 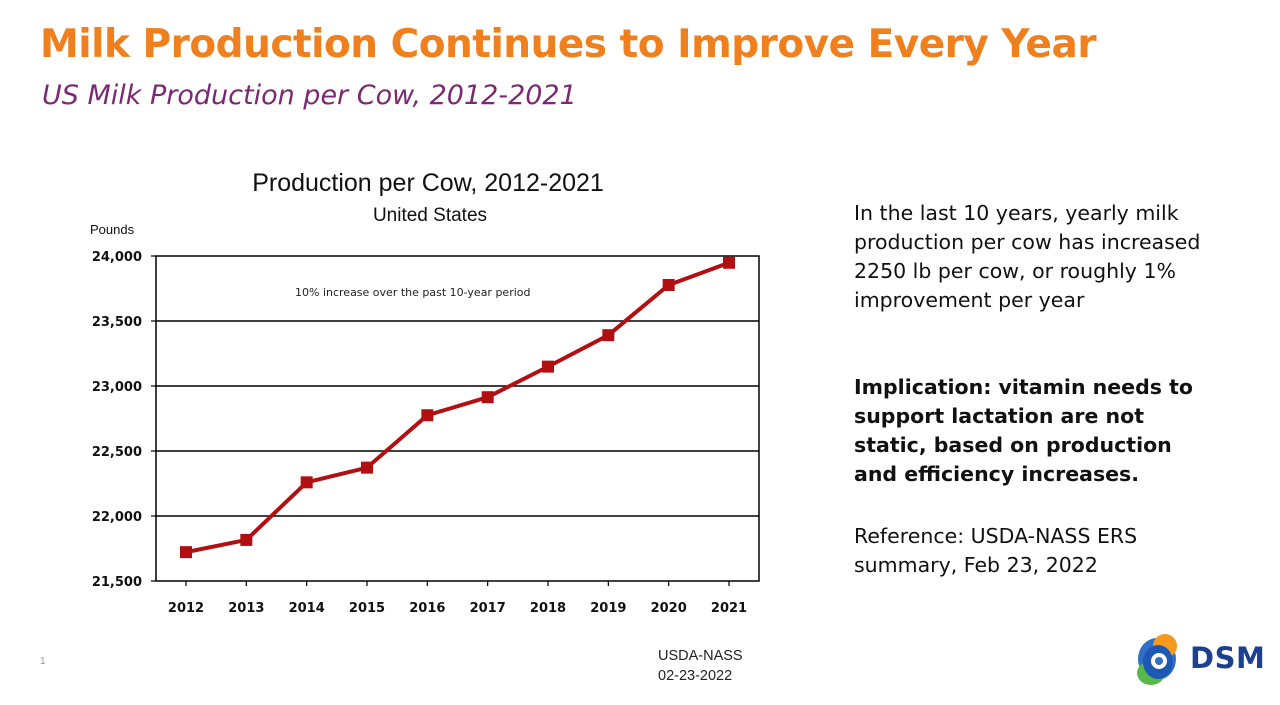 I want to click on dsm-logo-text: DSM, so click(x=1228, y=658).